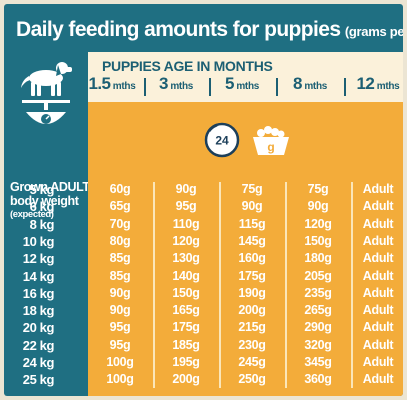 The image size is (407, 400). I want to click on age-column-0: 1.5 mths, so click(112, 86).